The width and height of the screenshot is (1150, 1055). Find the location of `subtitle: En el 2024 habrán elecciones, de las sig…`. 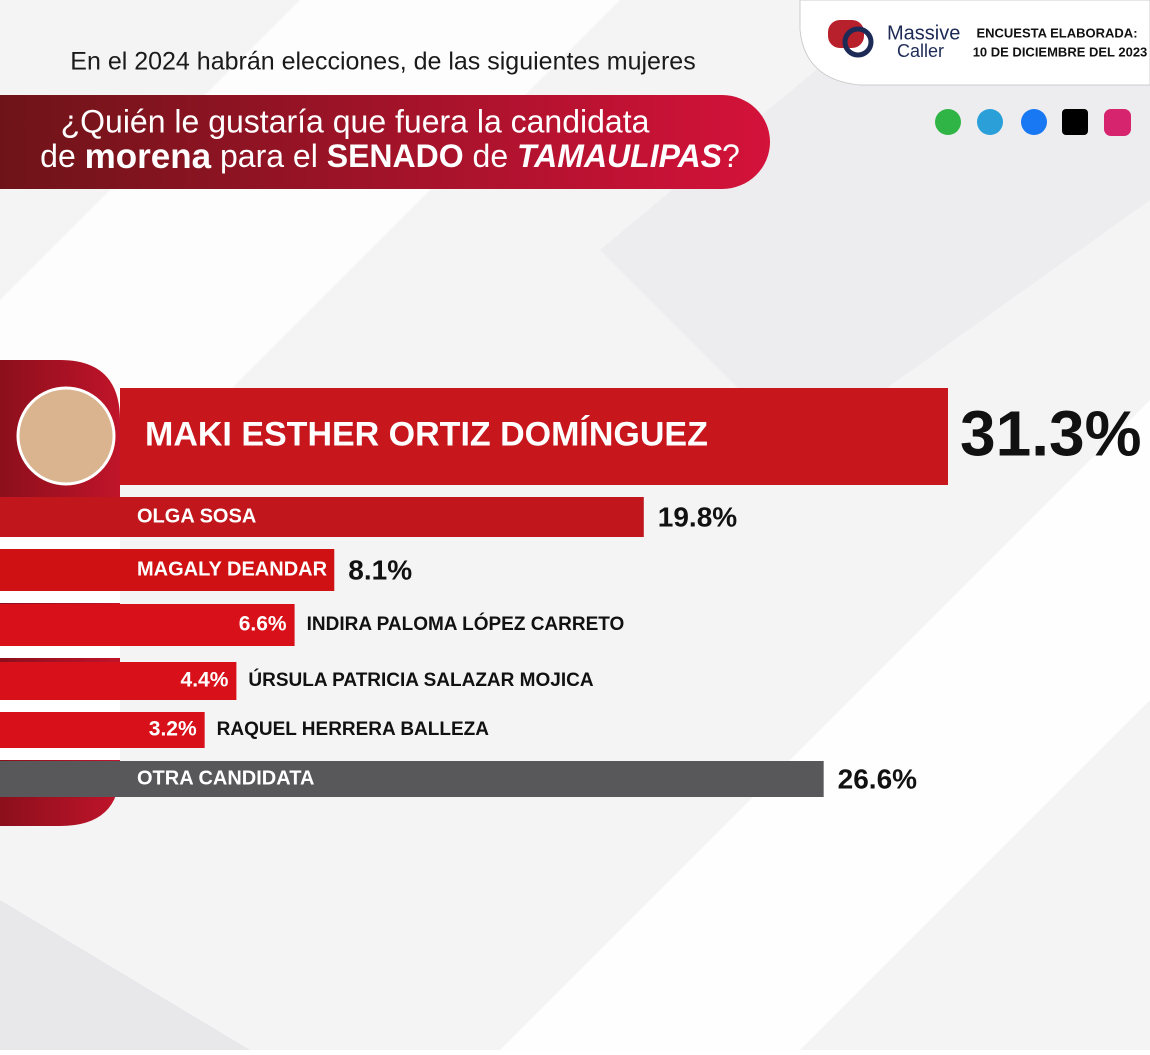

subtitle: En el 2024 habrán elecciones, de las sig… is located at coordinates (382, 62).